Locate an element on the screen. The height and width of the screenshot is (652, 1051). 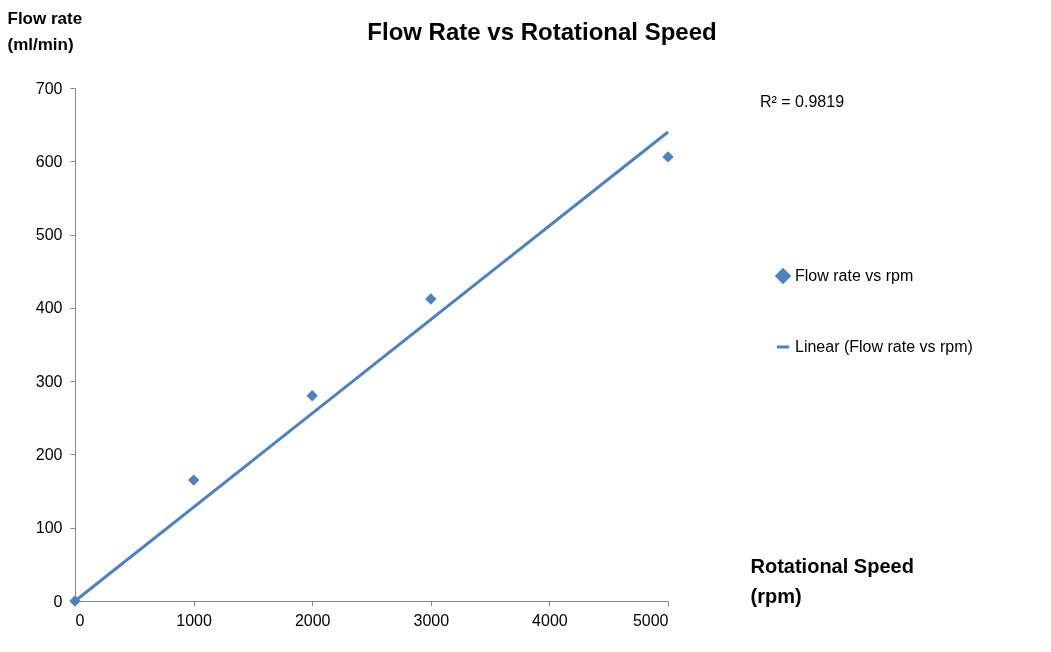
x-tick-label: 0 is located at coordinates (80, 620).